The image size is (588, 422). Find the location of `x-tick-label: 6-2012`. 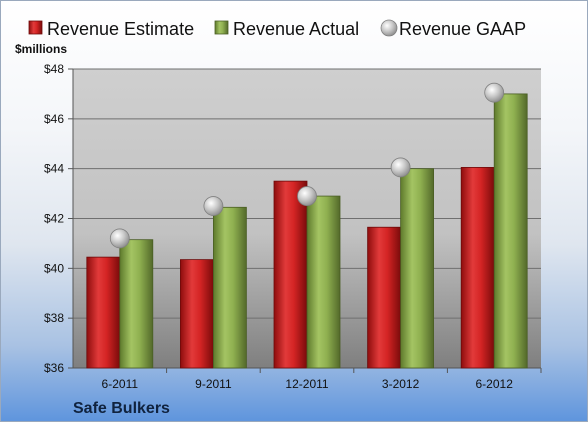

x-tick-label: 6-2012 is located at coordinates (495, 384).